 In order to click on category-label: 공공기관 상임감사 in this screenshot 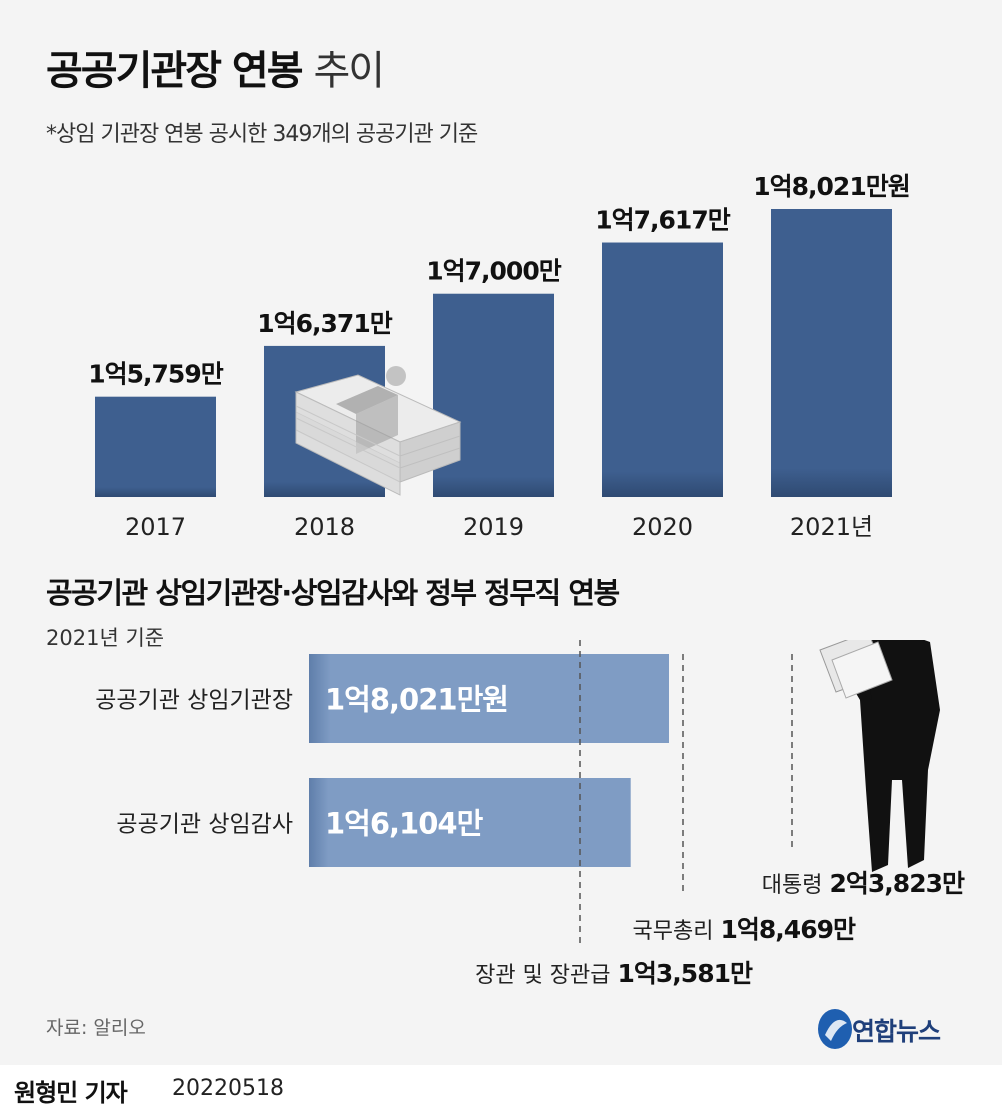, I will do `click(204, 825)`.